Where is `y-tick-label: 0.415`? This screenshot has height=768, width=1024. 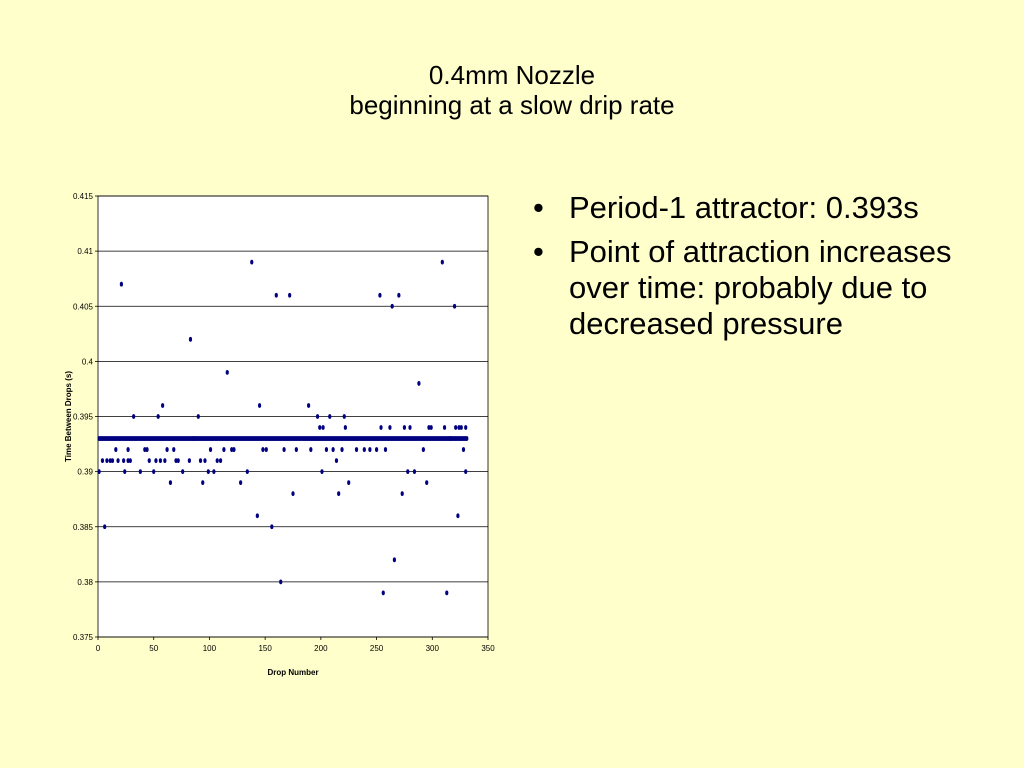
y-tick-label: 0.415 is located at coordinates (83, 196).